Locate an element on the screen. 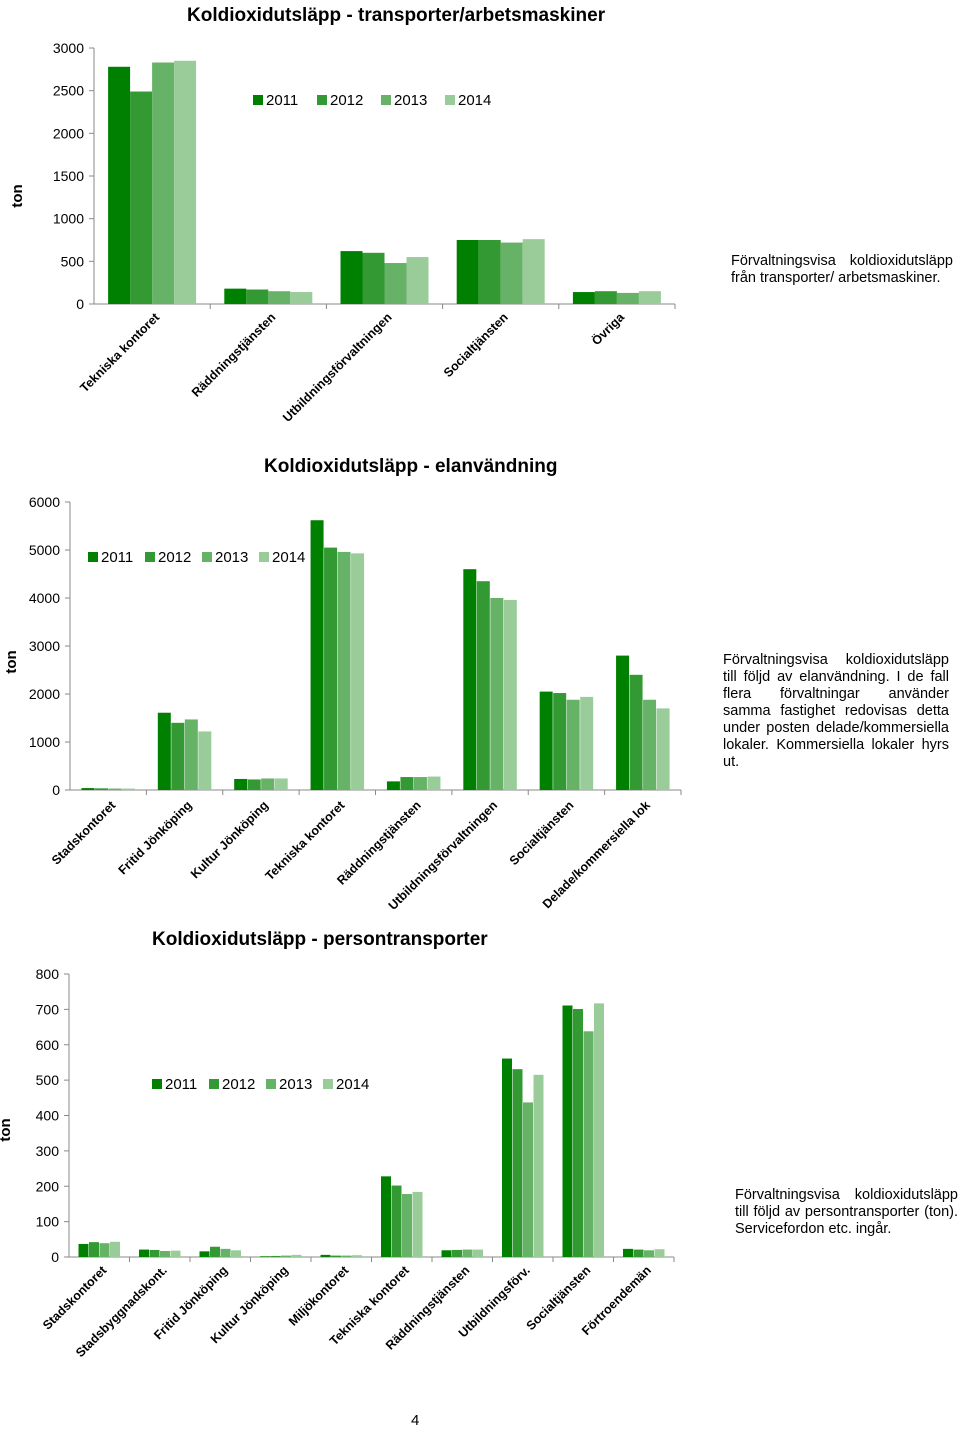 The image size is (960, 1429). page-number: 4 is located at coordinates (415, 1420).